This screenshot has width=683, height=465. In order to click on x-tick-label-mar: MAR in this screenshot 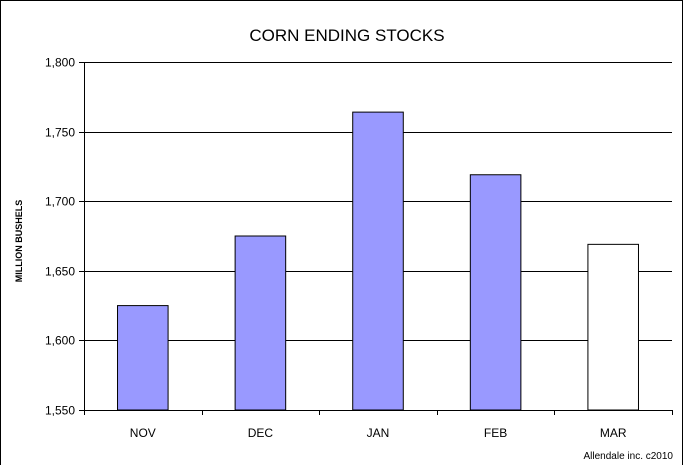, I will do `click(613, 433)`.